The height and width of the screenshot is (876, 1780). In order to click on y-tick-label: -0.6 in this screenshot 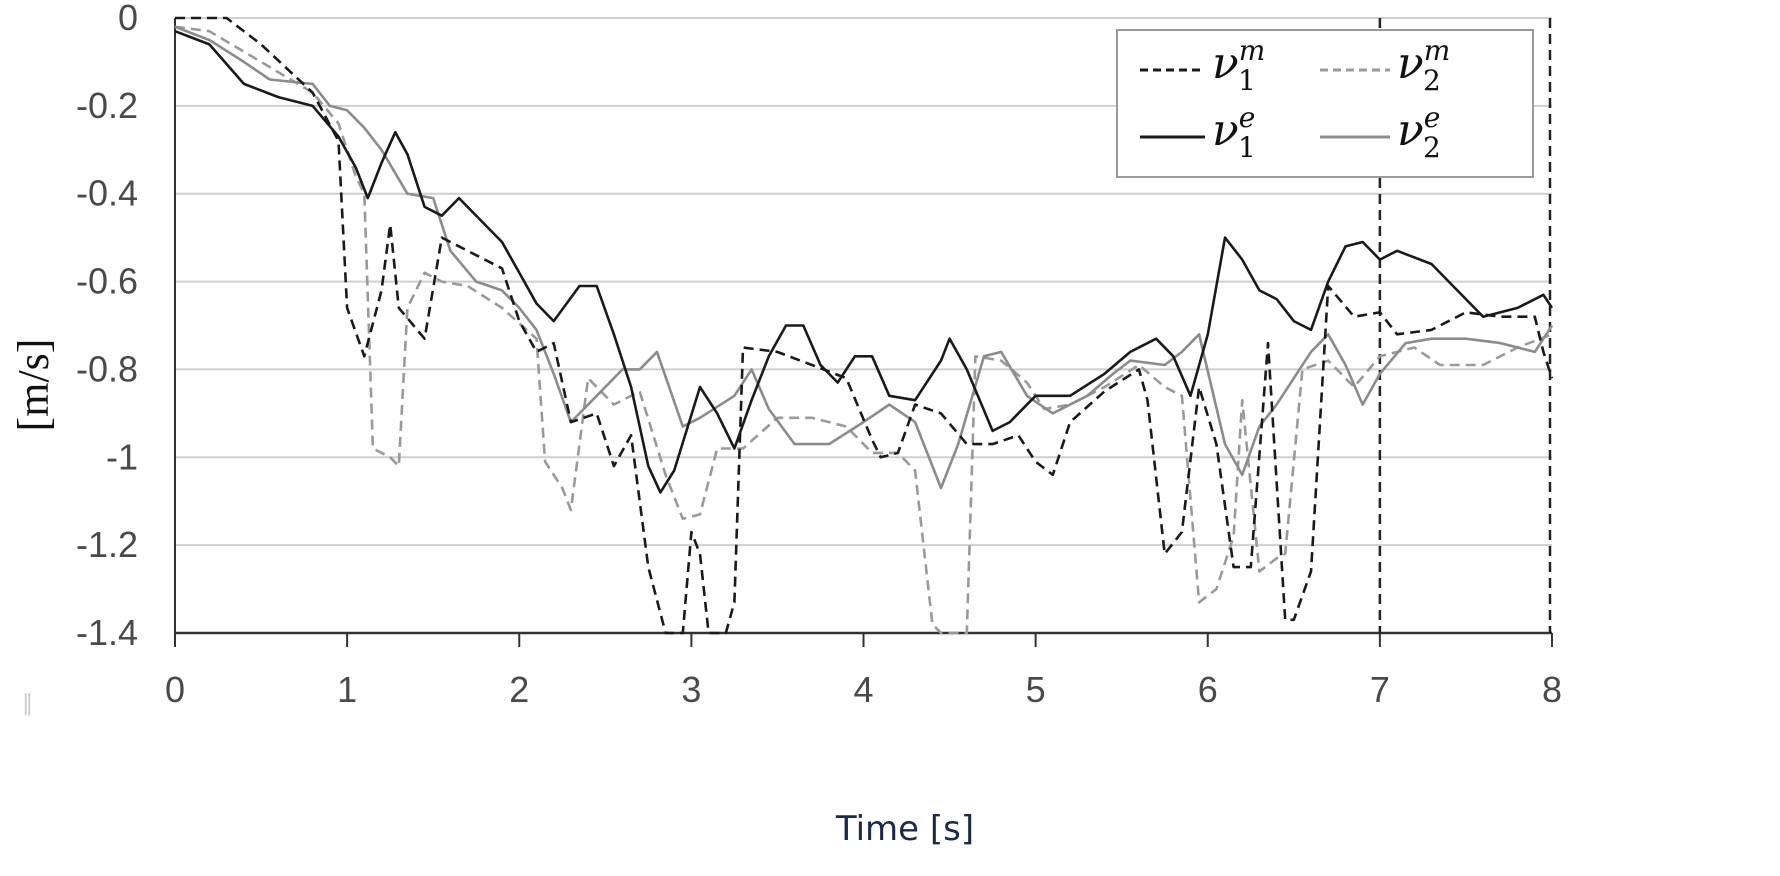, I will do `click(107, 281)`.